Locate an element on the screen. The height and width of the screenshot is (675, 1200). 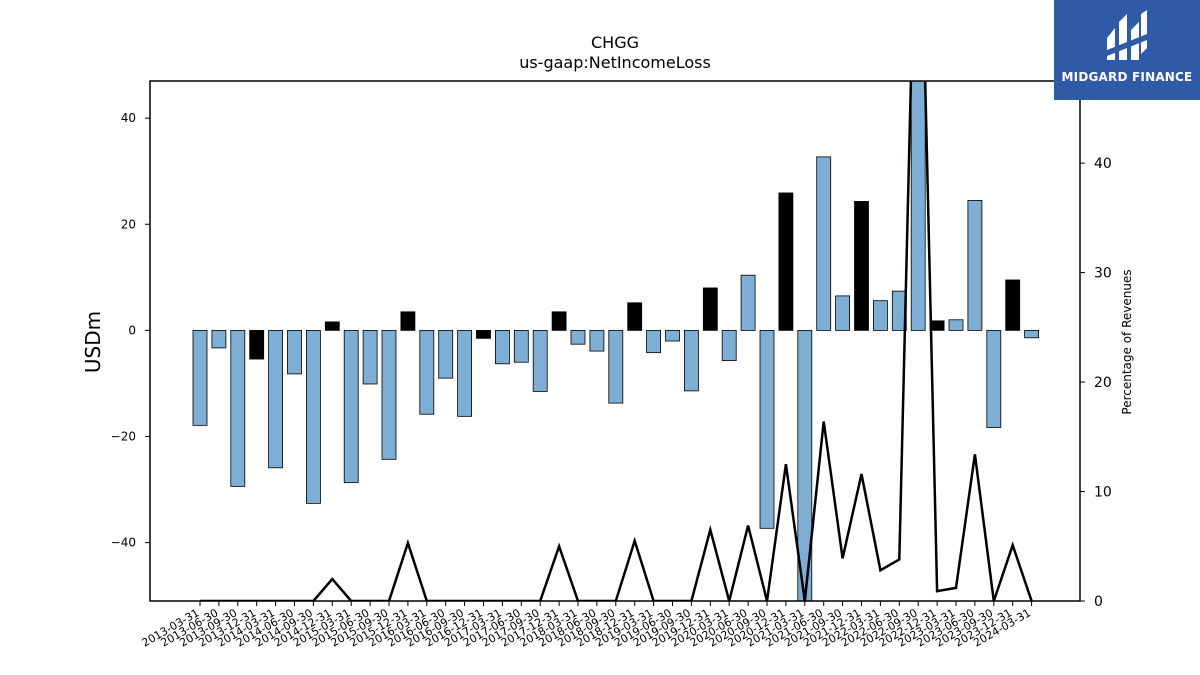
y-axis-label: USDm is located at coordinates (93, 342).